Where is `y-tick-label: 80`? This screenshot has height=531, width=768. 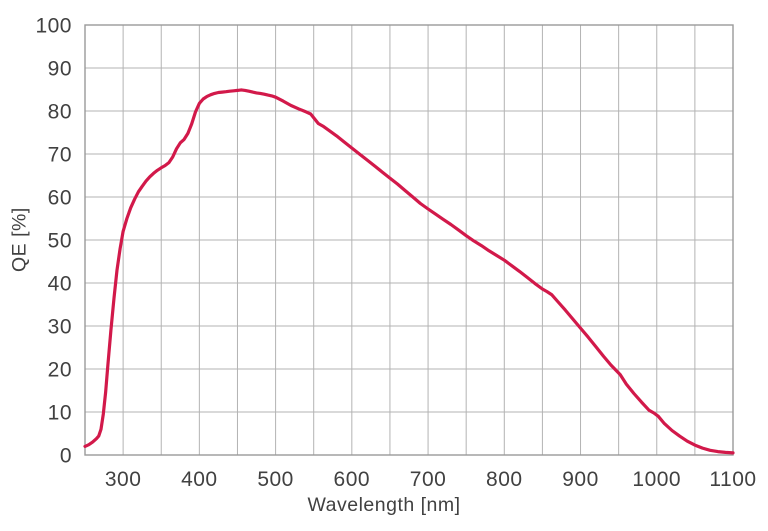
y-tick-label: 80 is located at coordinates (60, 112).